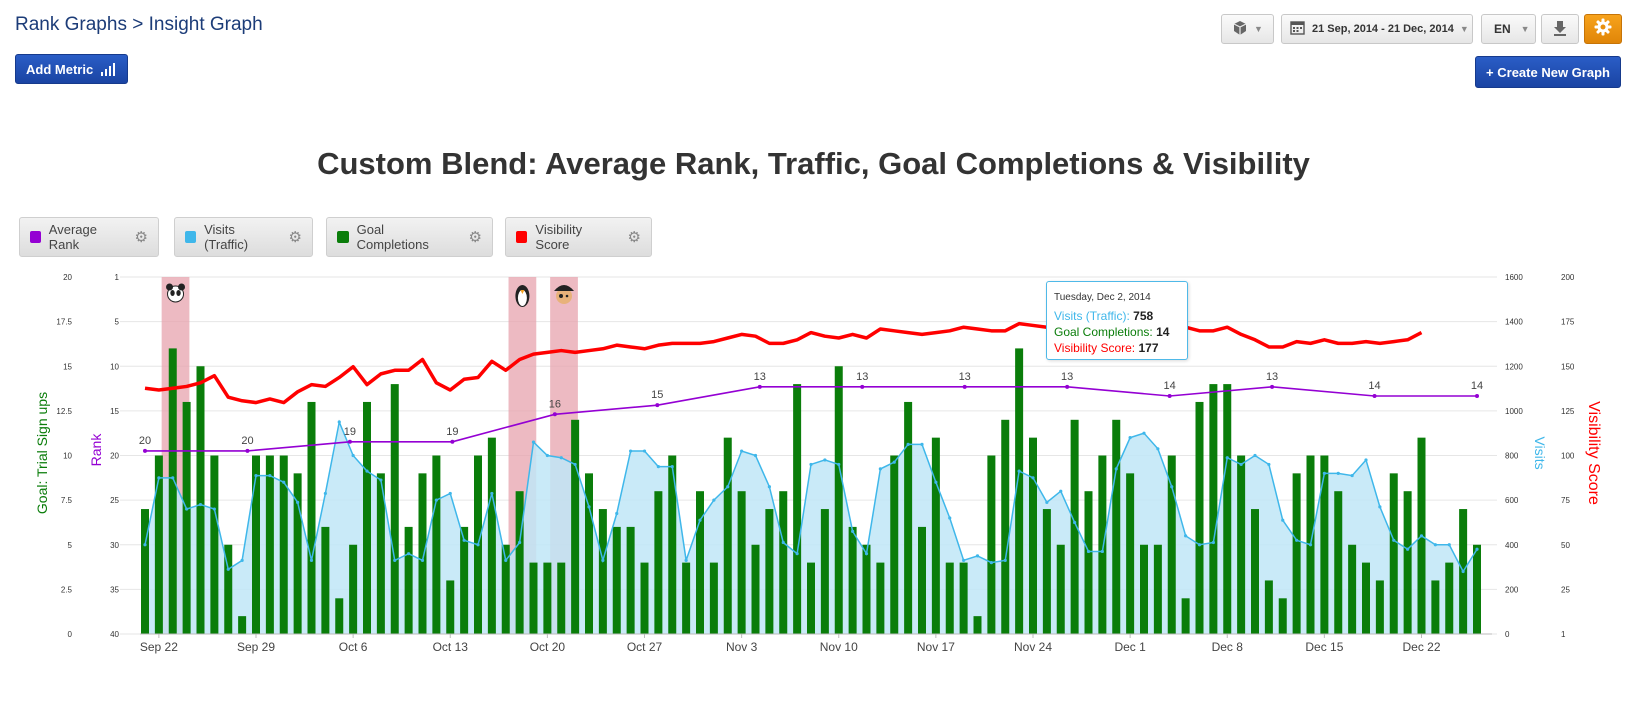 Image resolution: width=1627 pixels, height=715 pixels. I want to click on panda-face, so click(176, 294).